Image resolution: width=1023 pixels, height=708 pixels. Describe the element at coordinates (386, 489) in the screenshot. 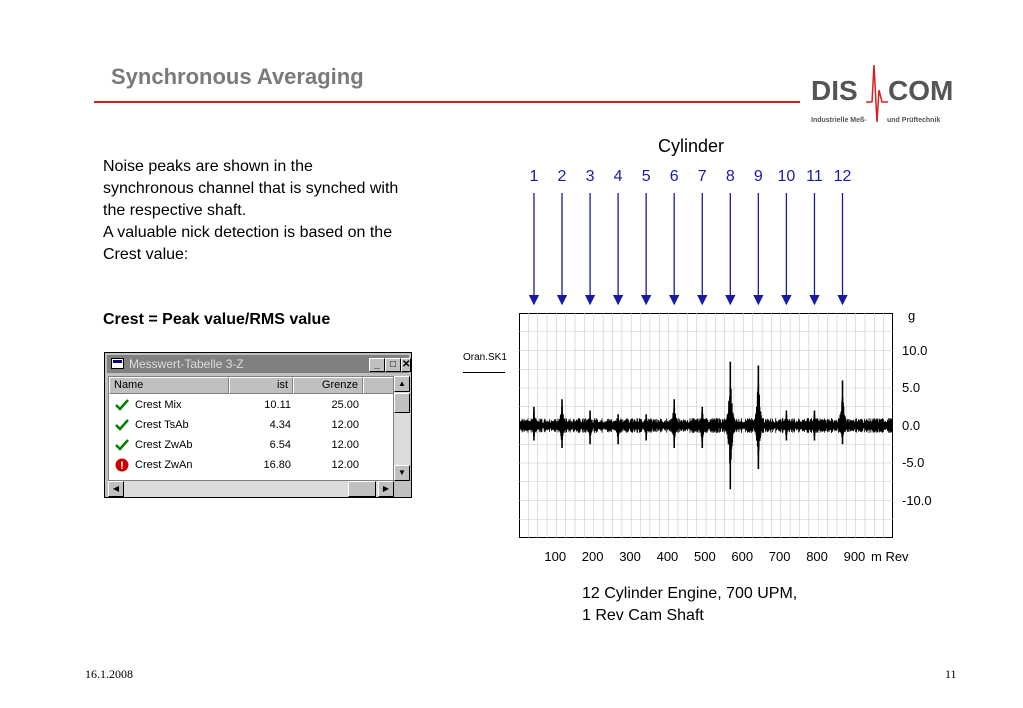

I see `scroll-right-button: ▶` at that location.